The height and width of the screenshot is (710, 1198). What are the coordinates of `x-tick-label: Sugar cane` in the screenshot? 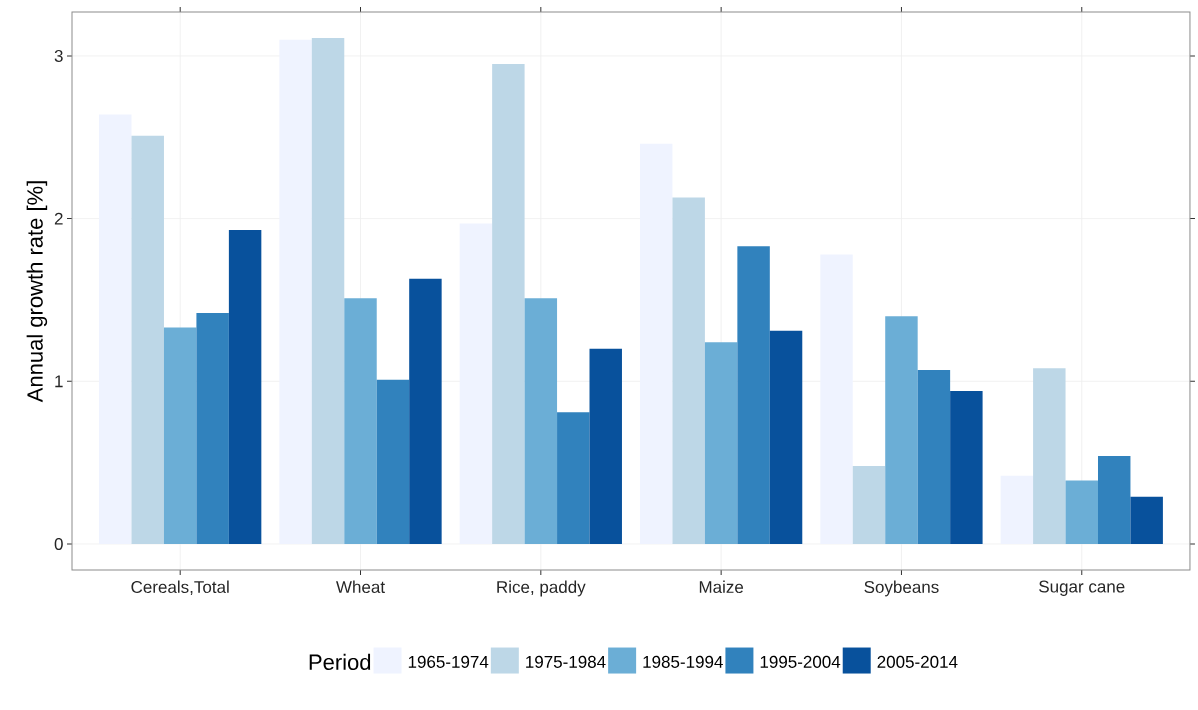 It's located at (1082, 588).